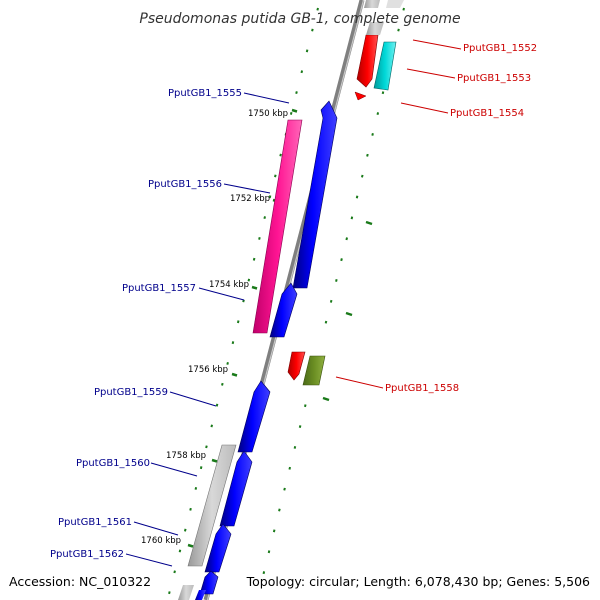  Describe the element at coordinates (229, 285) in the screenshot. I see `kbp-label: 1754 kbp` at that location.